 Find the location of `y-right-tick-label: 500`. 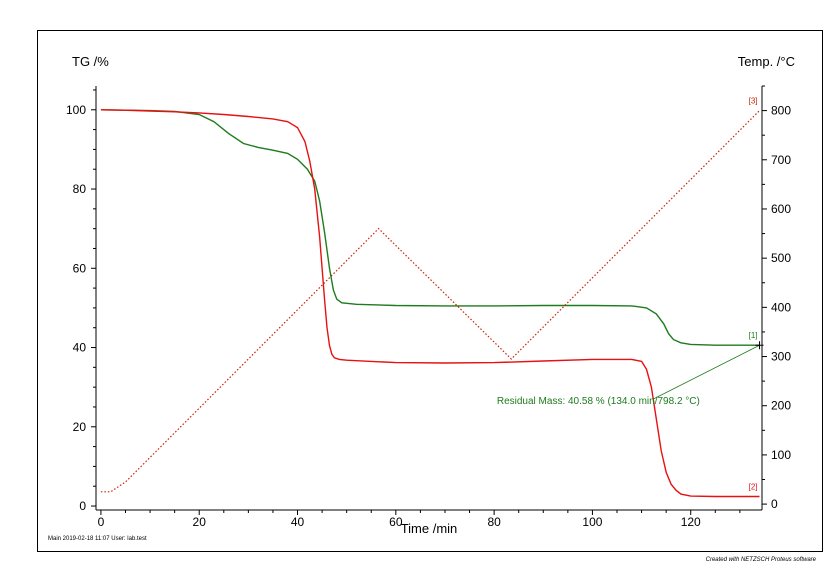

y-right-tick-label: 500 is located at coordinates (781, 258).